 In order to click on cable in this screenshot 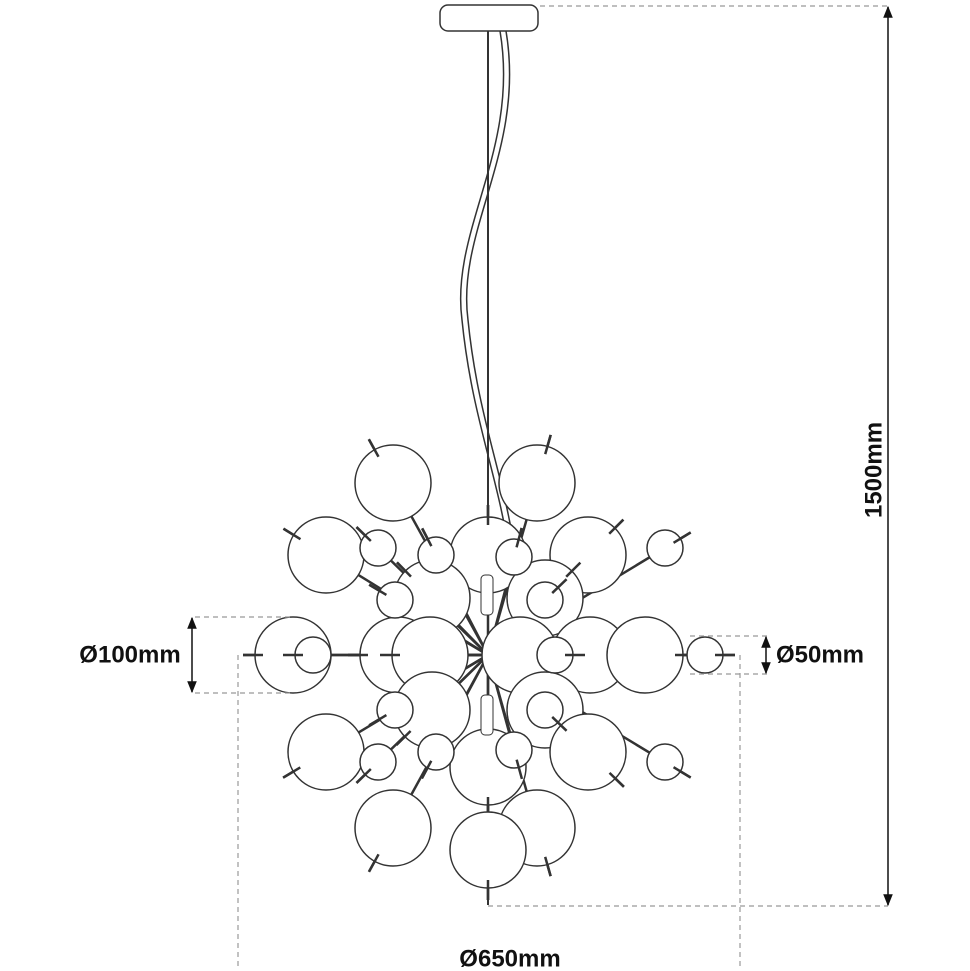, I will do `click(485, 295)`.